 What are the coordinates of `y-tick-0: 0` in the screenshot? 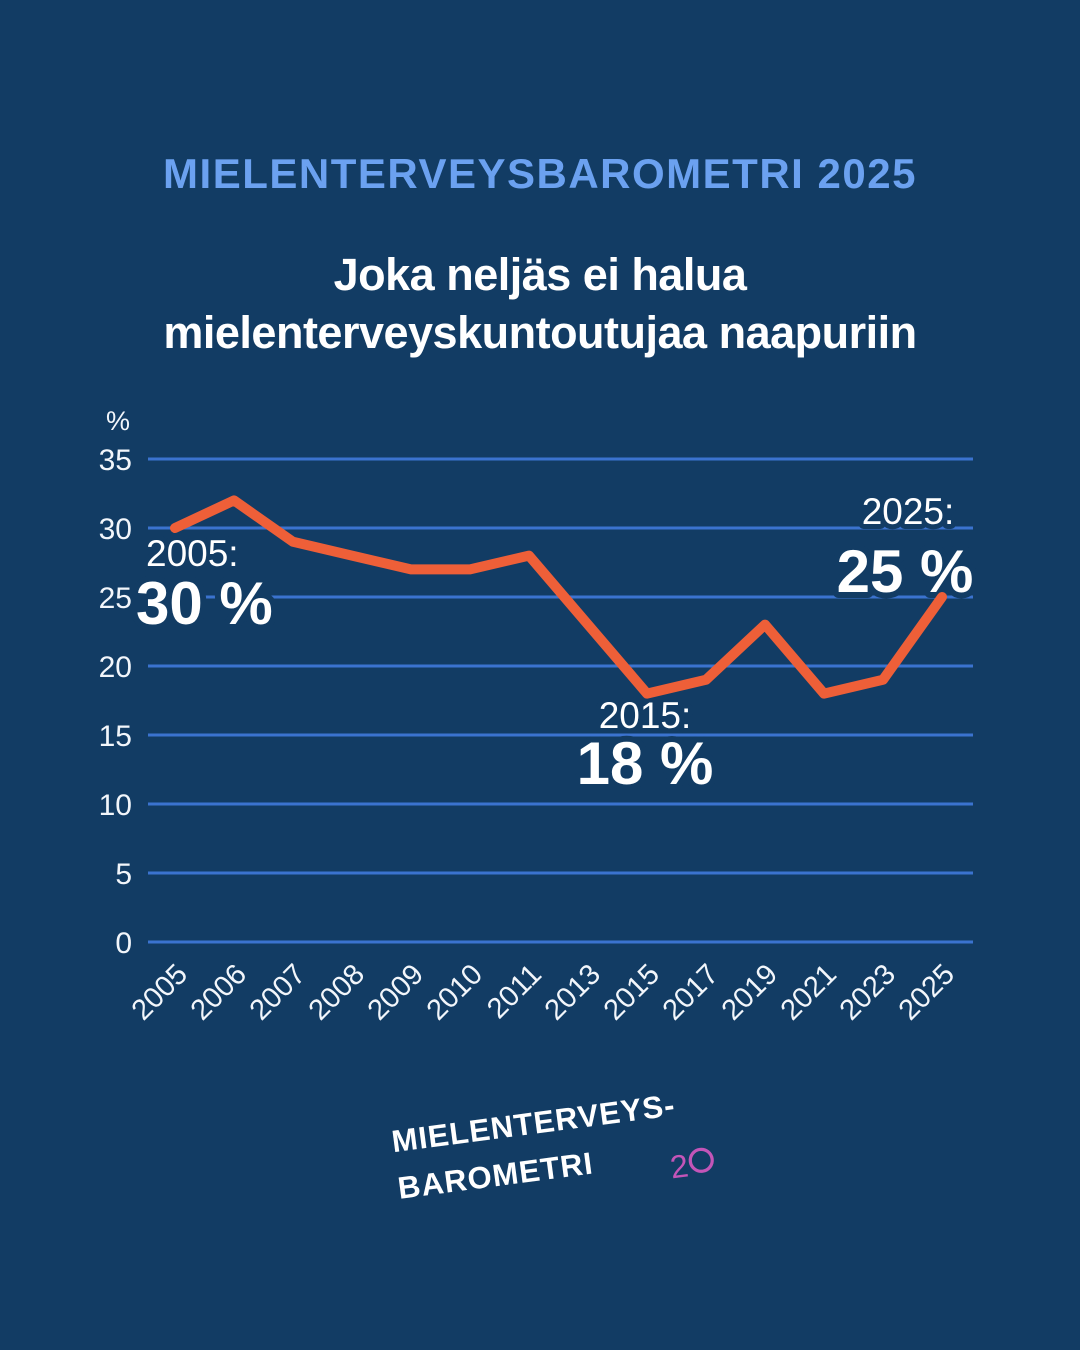 It's located at (123, 943).